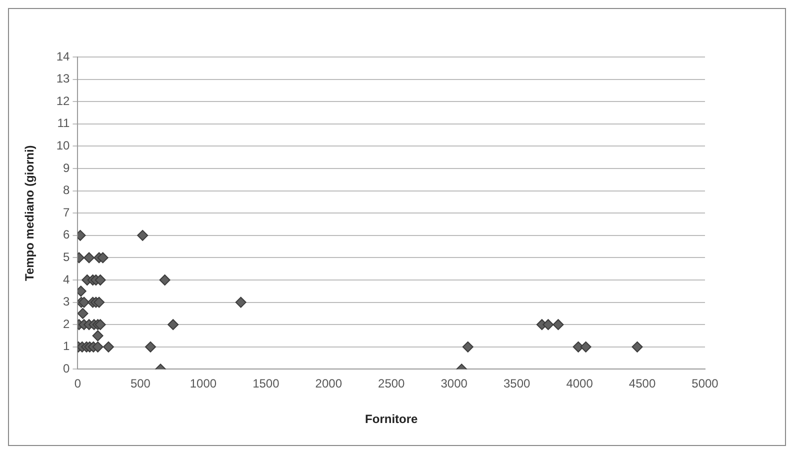 The height and width of the screenshot is (454, 794). What do you see at coordinates (203, 383) in the screenshot?
I see `x-tick-label: 1000` at bounding box center [203, 383].